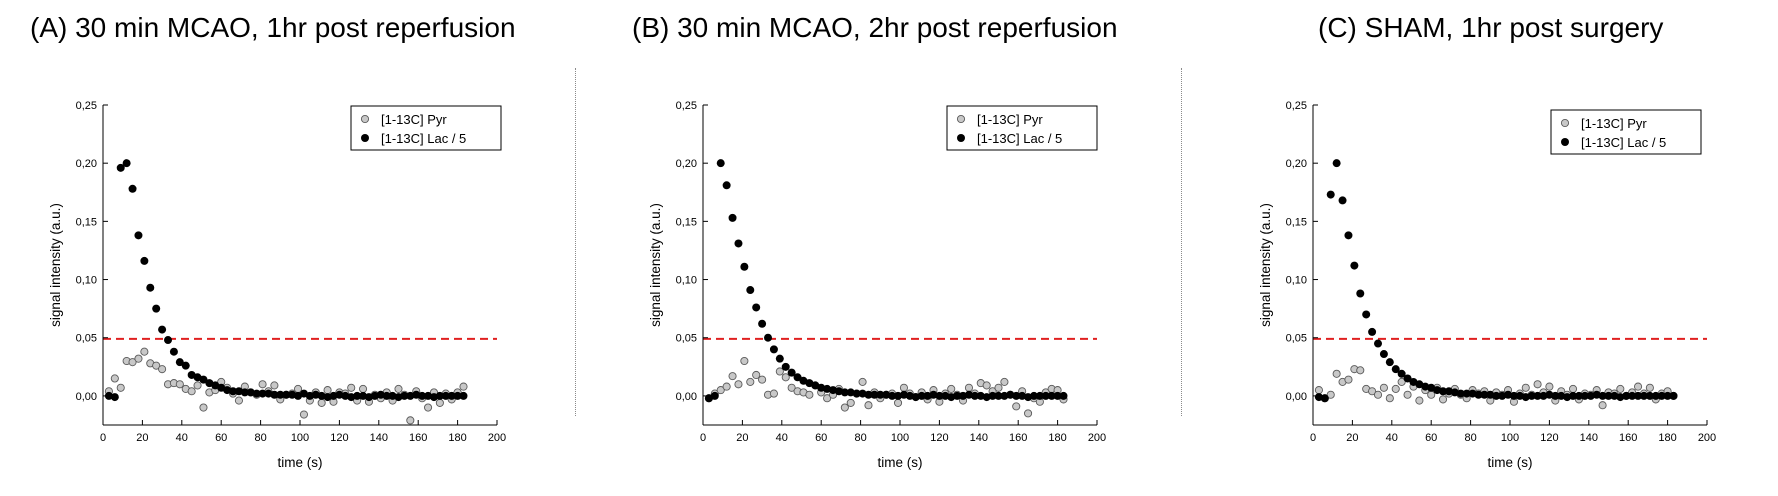 The image size is (1778, 496). What do you see at coordinates (457, 438) in the screenshot?
I see `x-tick-label: 180` at bounding box center [457, 438].